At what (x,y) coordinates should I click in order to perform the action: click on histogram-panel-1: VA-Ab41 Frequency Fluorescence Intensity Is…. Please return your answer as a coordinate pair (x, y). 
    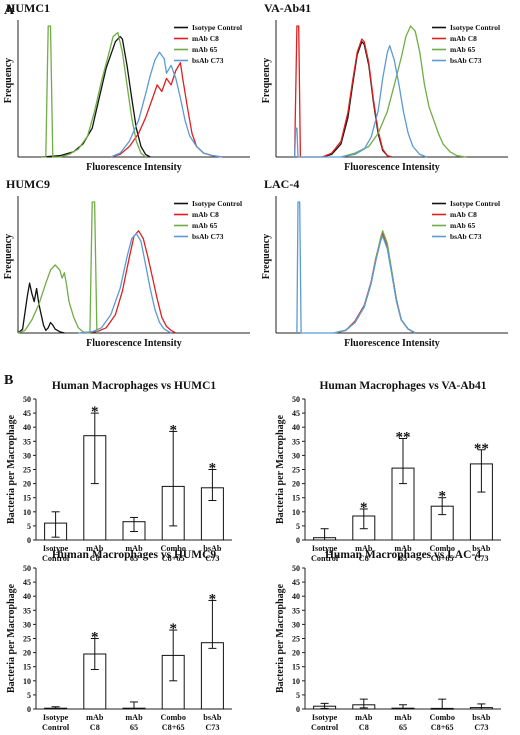
    Looking at the image, I should click on (384, 87).